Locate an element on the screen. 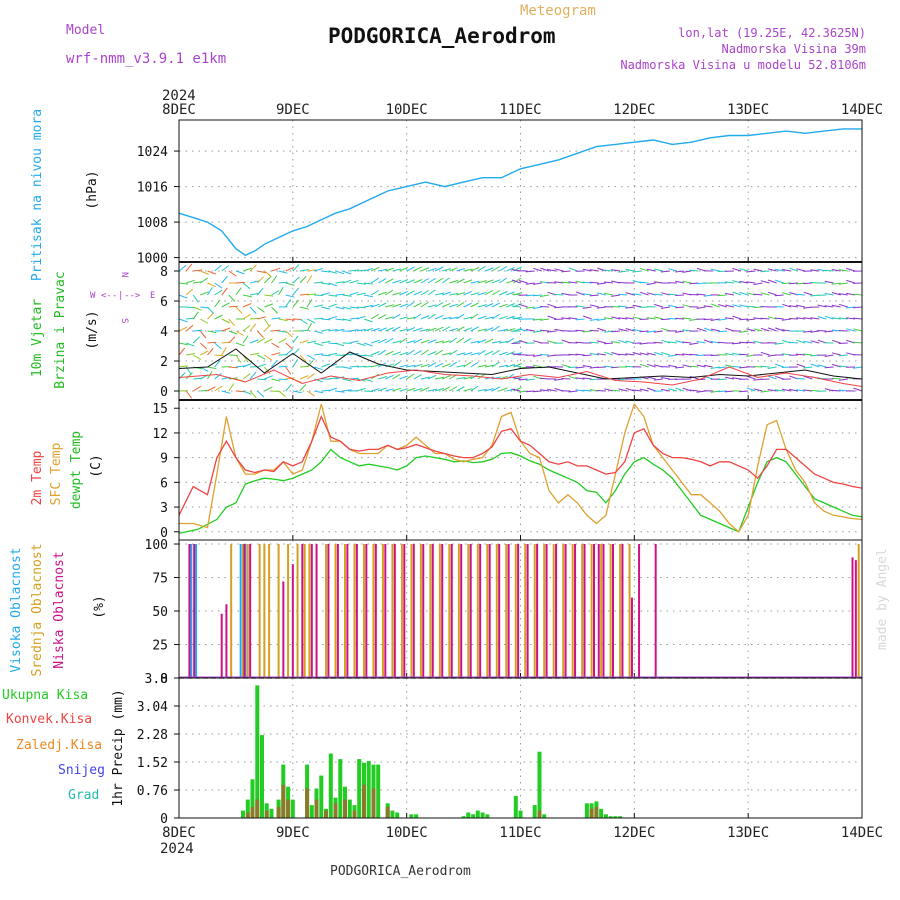  panel-border is located at coordinates (520, 191).